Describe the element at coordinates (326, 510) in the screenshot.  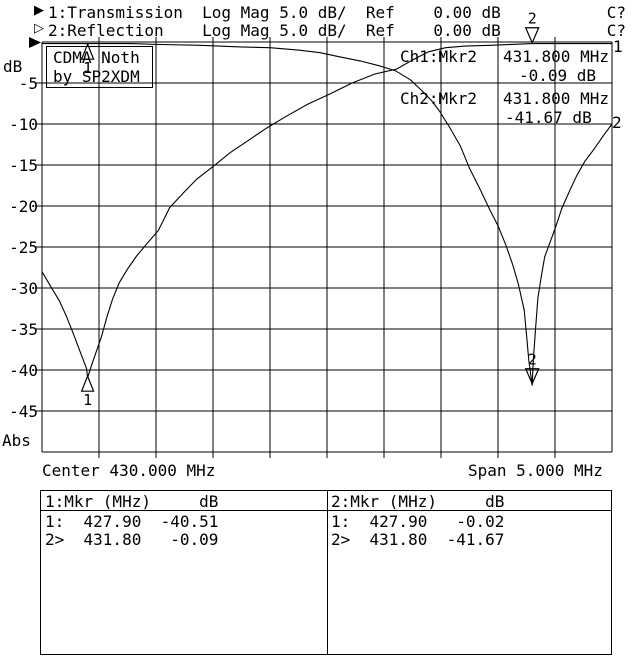
I see `marker-table-header-divider` at that location.